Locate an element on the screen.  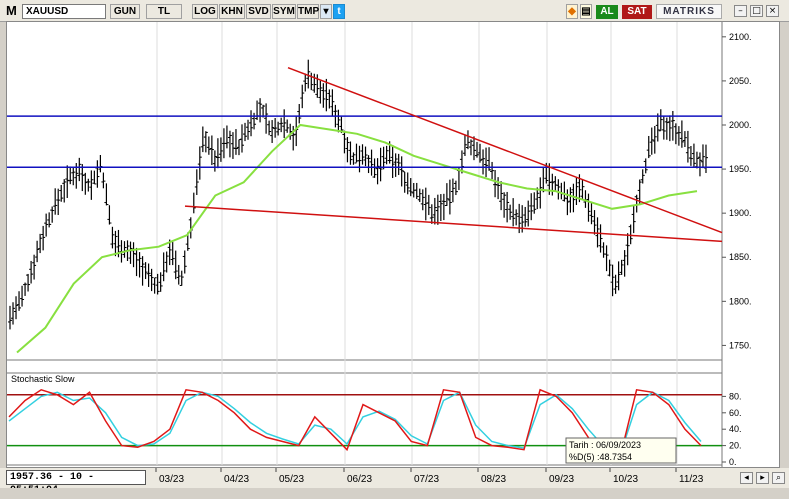
stochastic-d-line is located at coordinates (355, 423).